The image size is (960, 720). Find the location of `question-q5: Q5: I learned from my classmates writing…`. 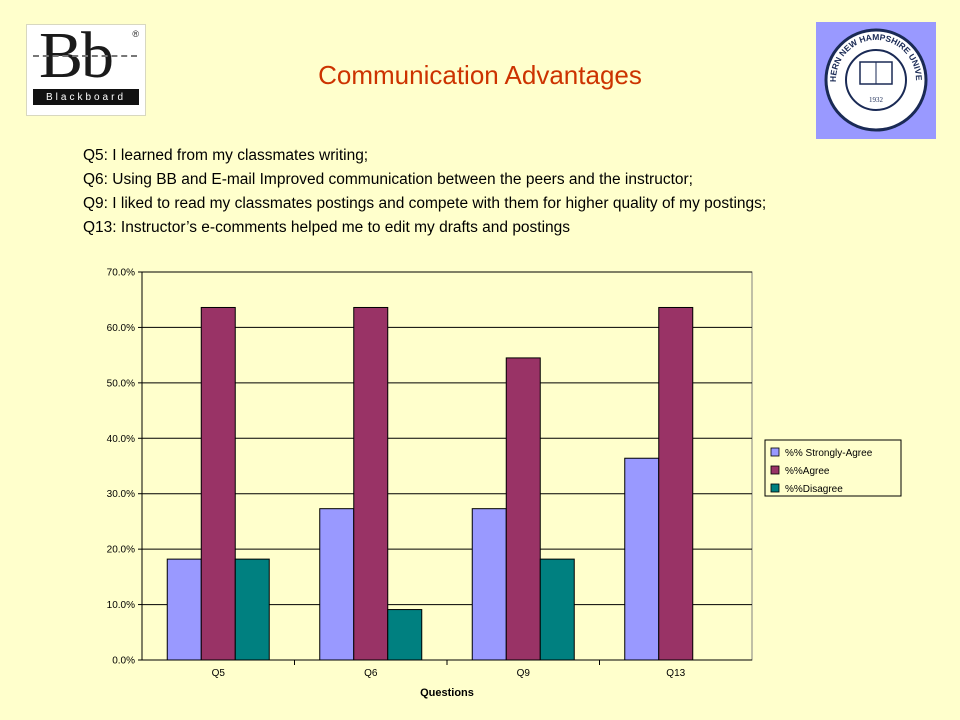

question-q5: Q5: I learned from my classmates writing… is located at coordinates (226, 155).